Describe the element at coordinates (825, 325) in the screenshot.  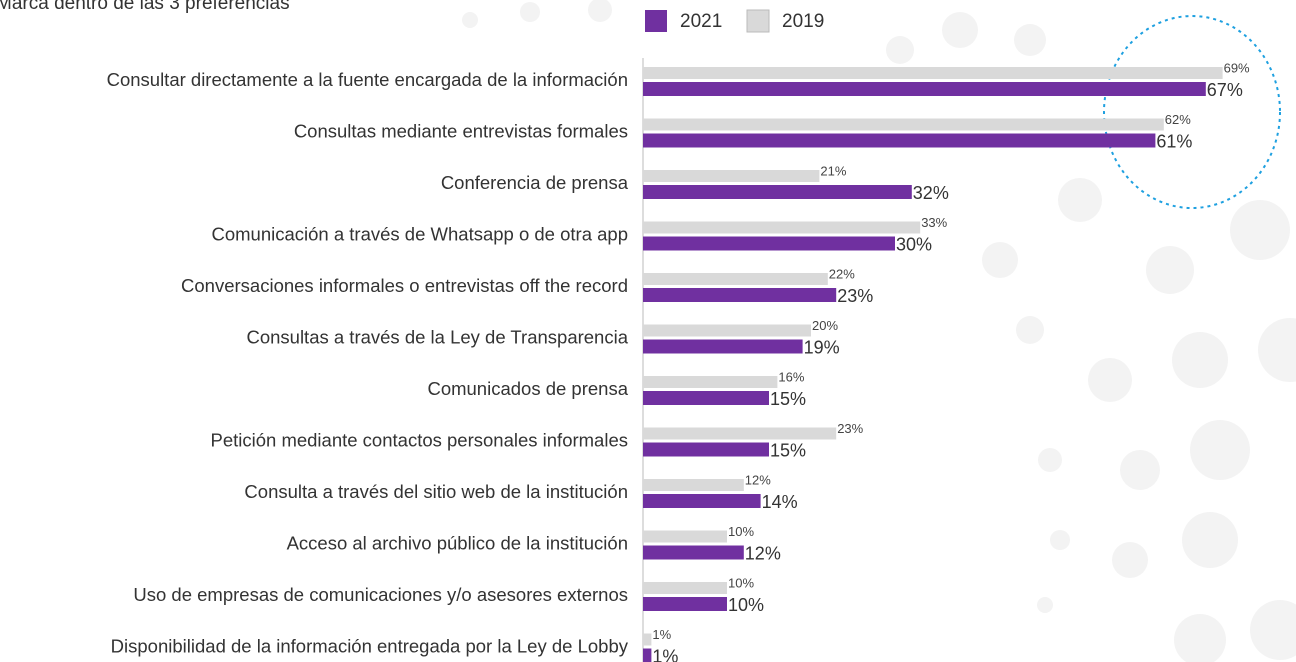
I see `value-label: 20%` at that location.